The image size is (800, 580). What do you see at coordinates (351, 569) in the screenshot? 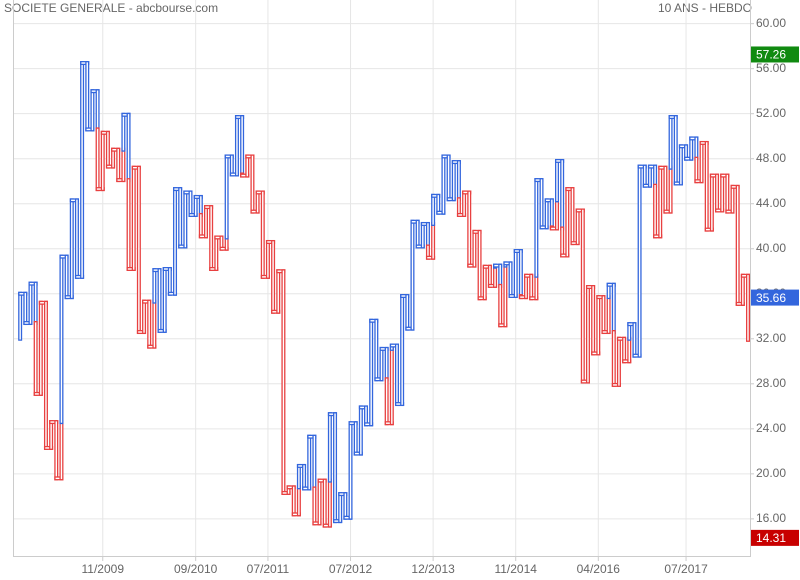
I see `x-tick-label: 07/2012` at bounding box center [351, 569].